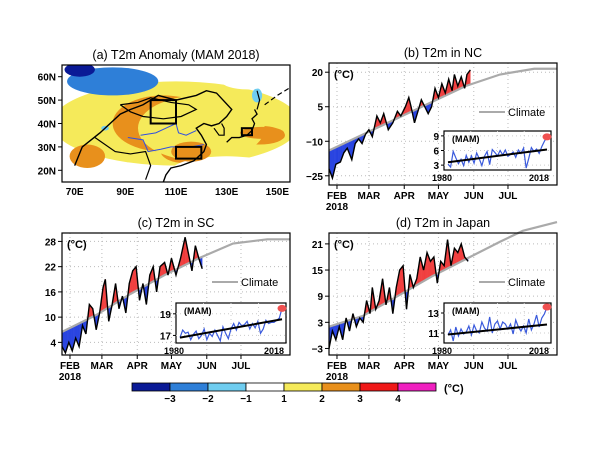 This screenshot has height=450, width=600. Describe the element at coordinates (176, 223) in the screenshot. I see `panel-title: (c) T2m in SC` at that location.